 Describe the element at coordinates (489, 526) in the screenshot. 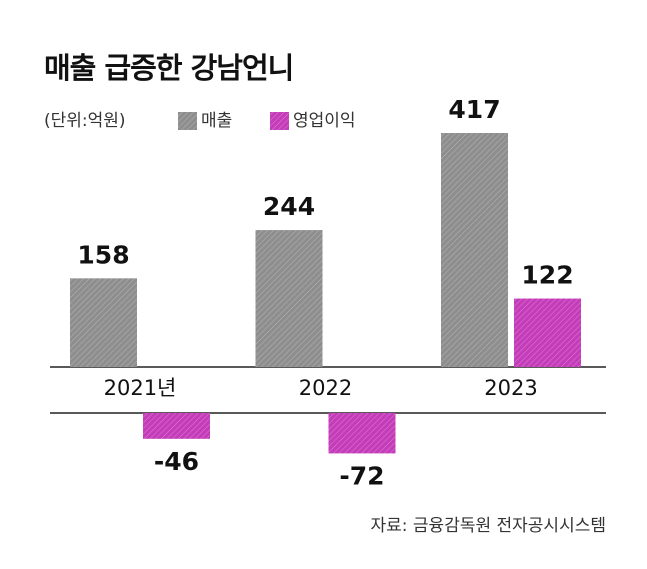

I see `source: 자료: 금융감독원 전자공시시스템` at that location.